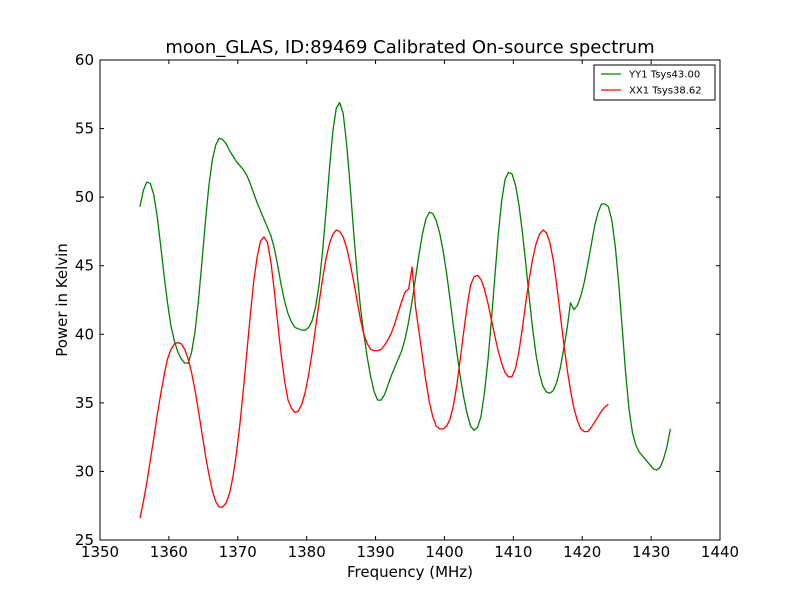 This screenshot has height=600, width=800. I want to click on y-axis-label: Power in Kelvin, so click(62, 300).